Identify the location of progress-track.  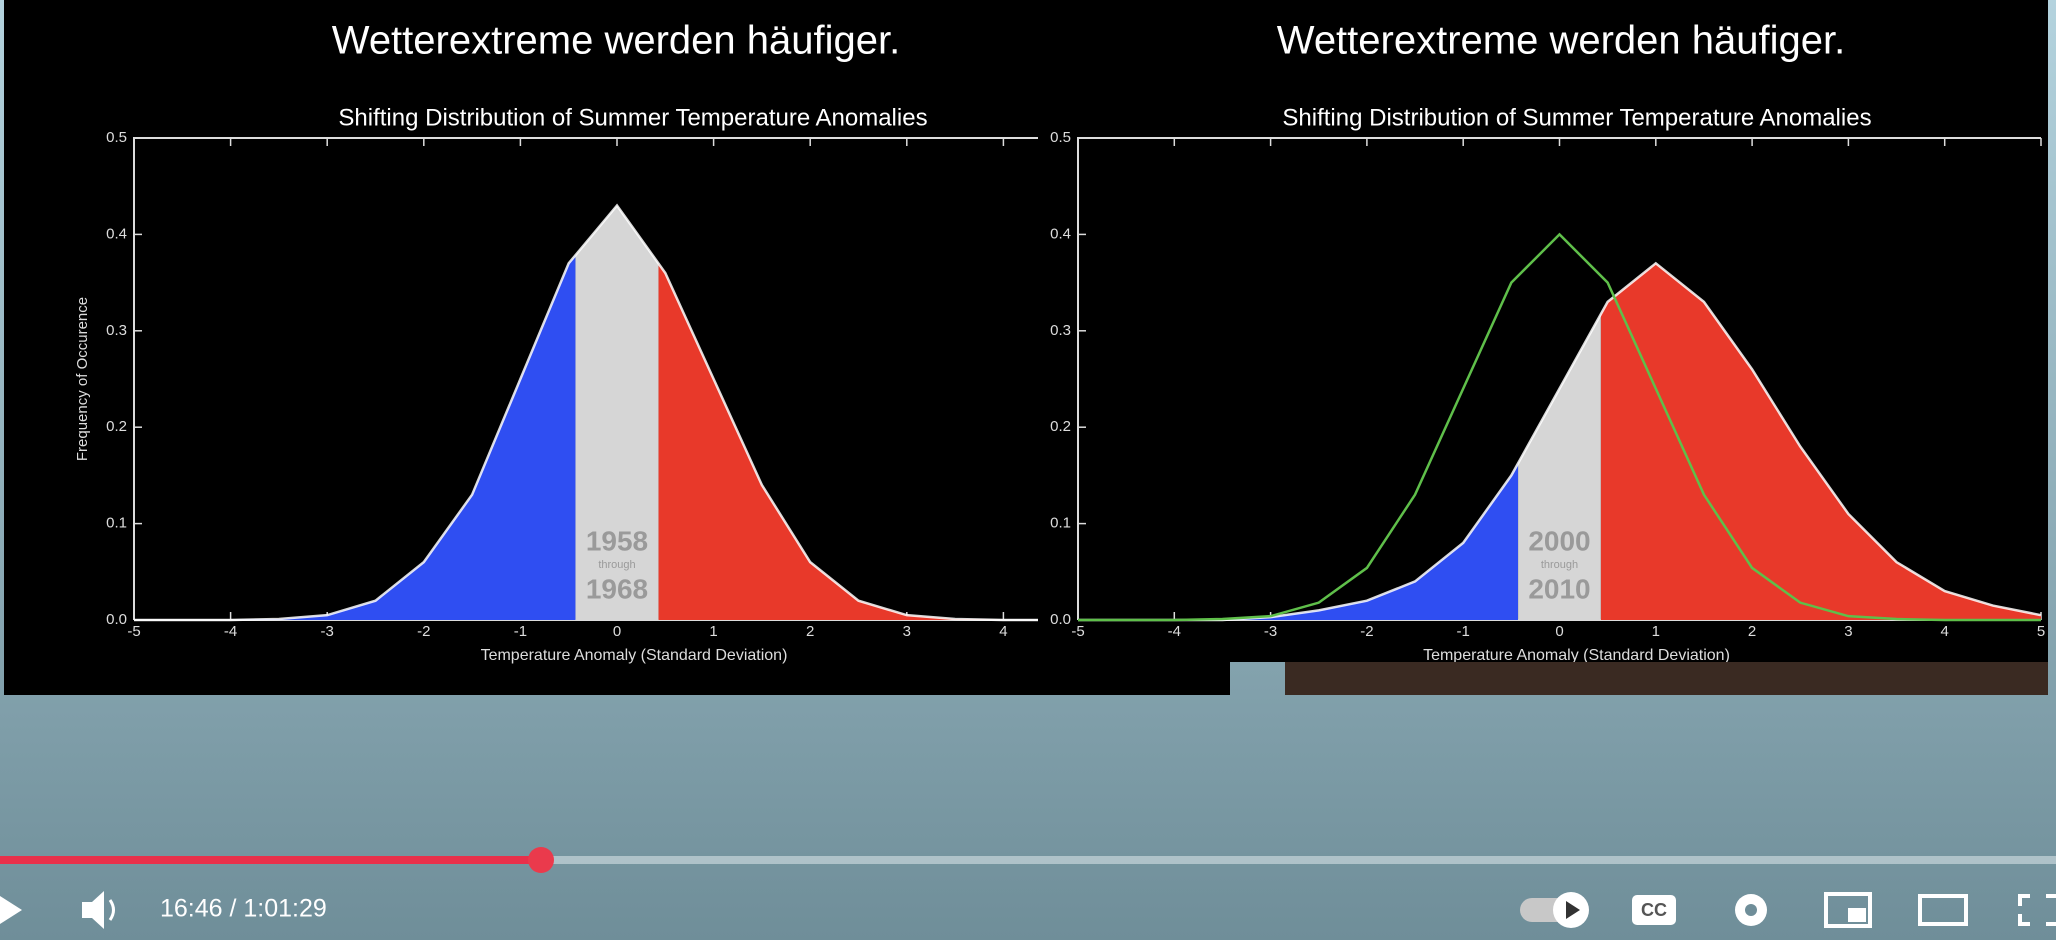
(1028, 860).